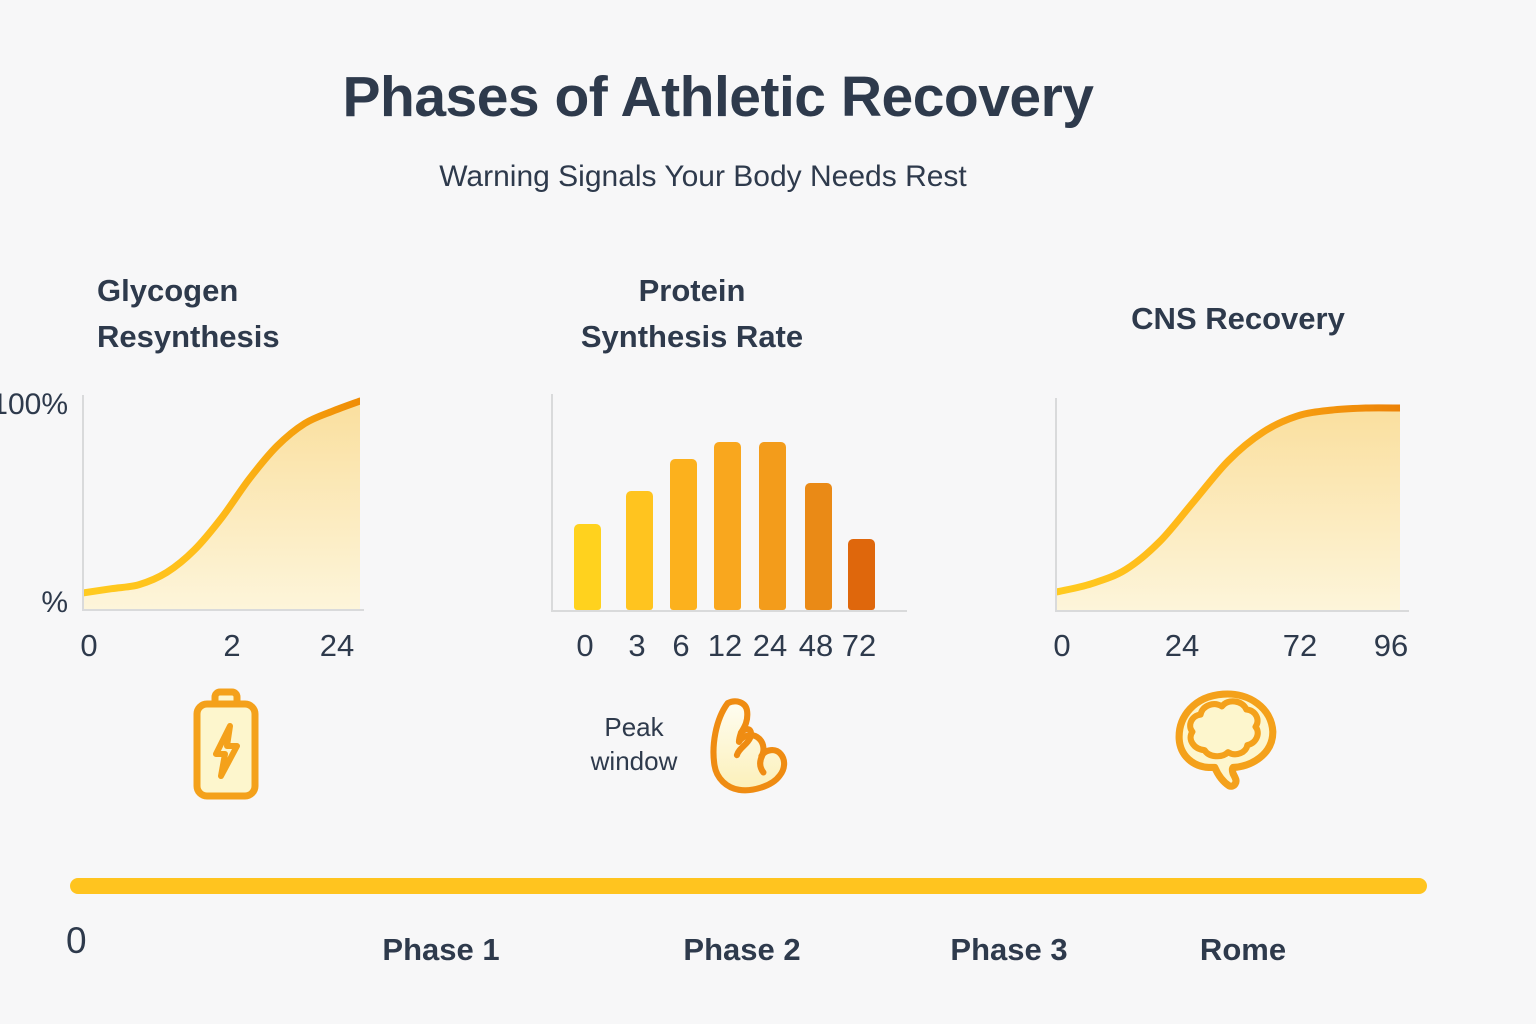  I want to click on x-tick-label: 48, so click(816, 645).